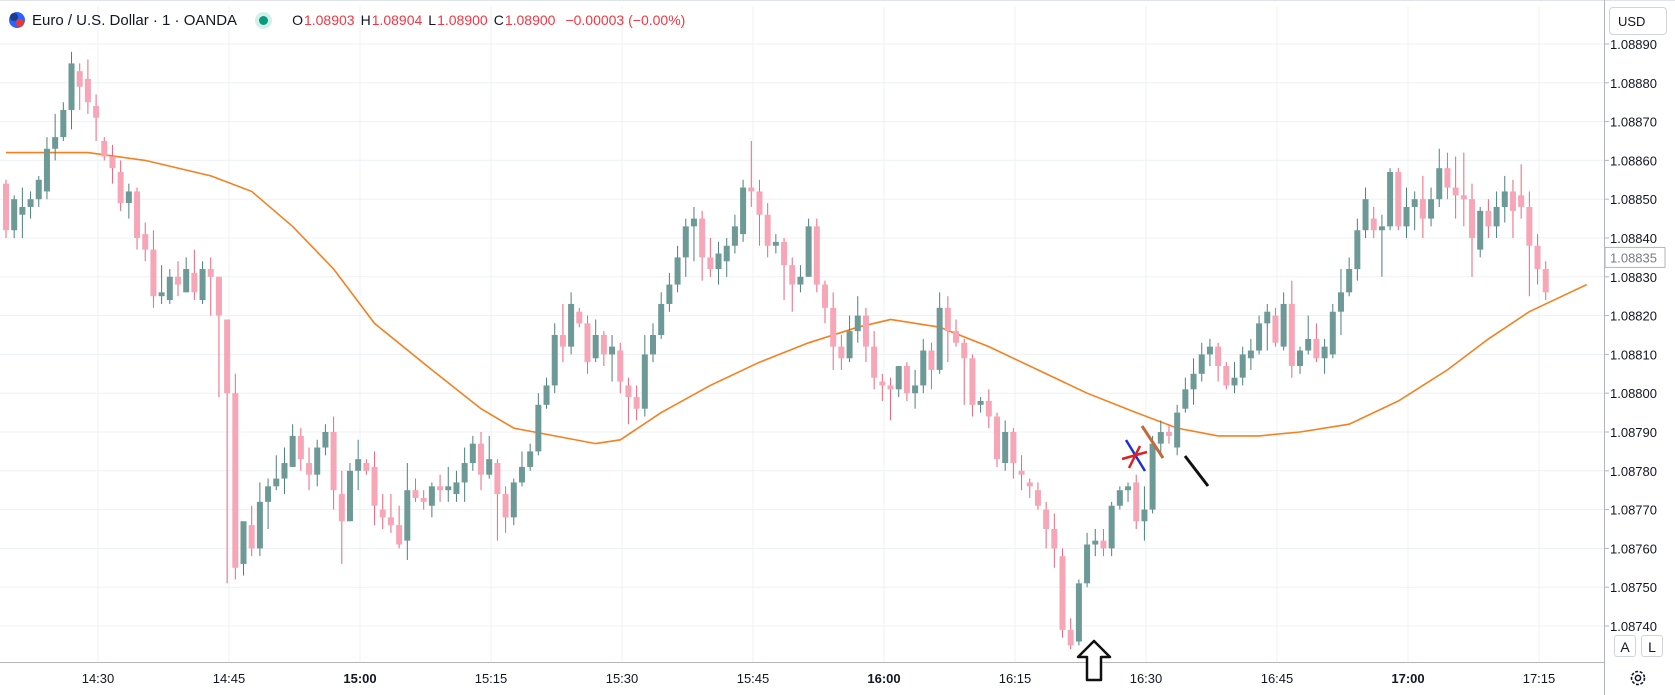  What do you see at coordinates (1143, 553) in the screenshot?
I see `user-drawings` at bounding box center [1143, 553].